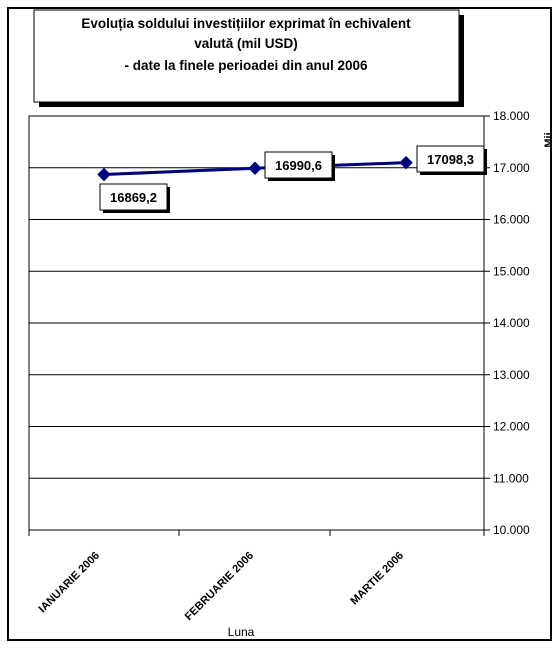 The image size is (559, 653). Describe the element at coordinates (246, 56) in the screenshot. I see `title-box` at that location.